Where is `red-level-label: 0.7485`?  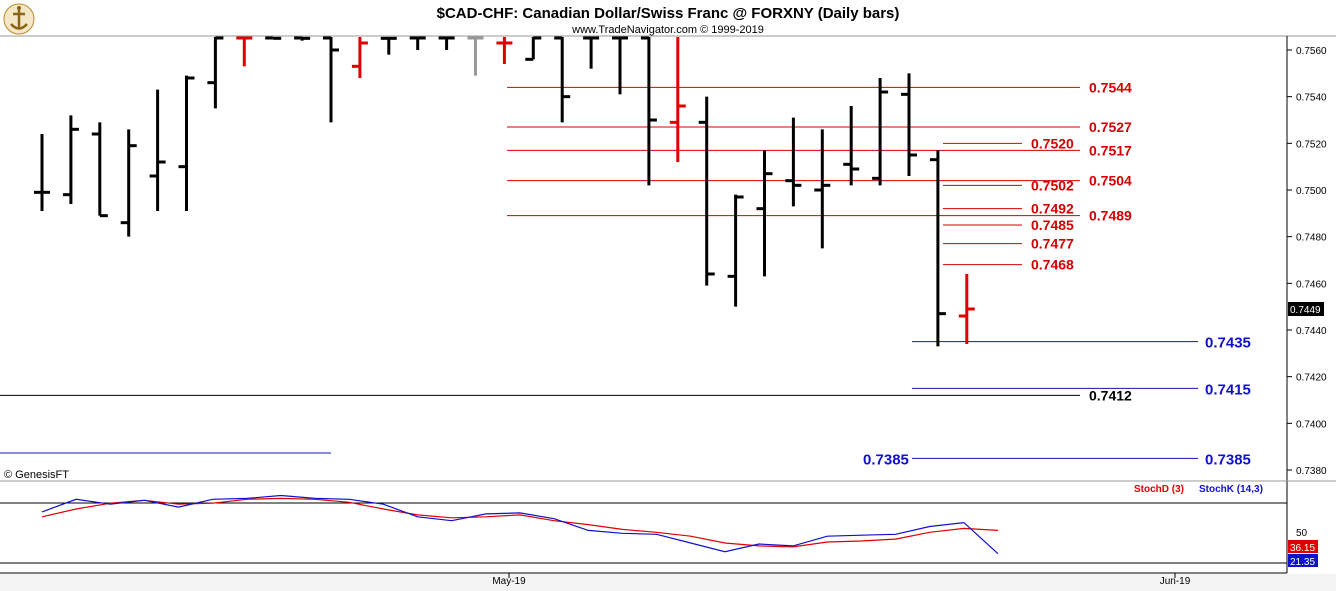 red-level-label: 0.7485 is located at coordinates (1052, 225).